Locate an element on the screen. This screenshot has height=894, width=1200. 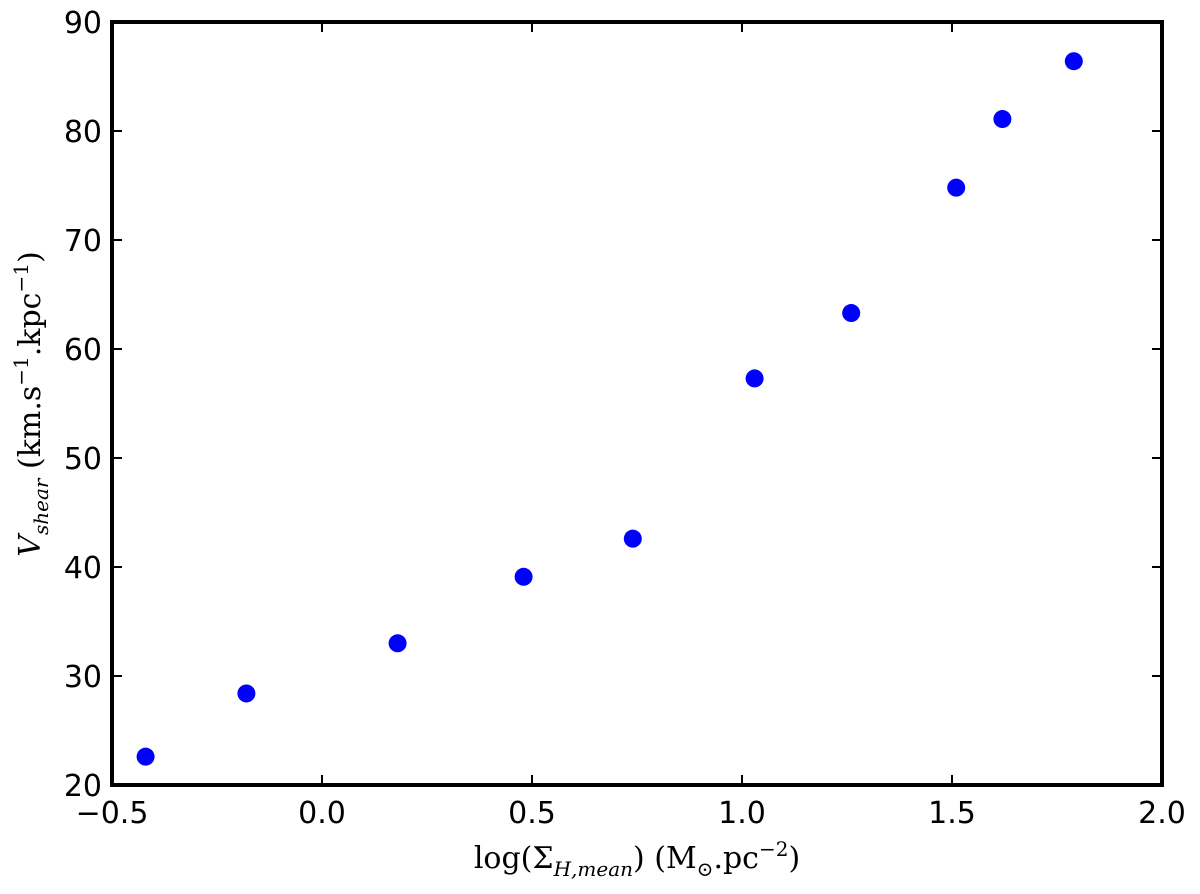
y-tick-label: 60 is located at coordinates (83, 350).